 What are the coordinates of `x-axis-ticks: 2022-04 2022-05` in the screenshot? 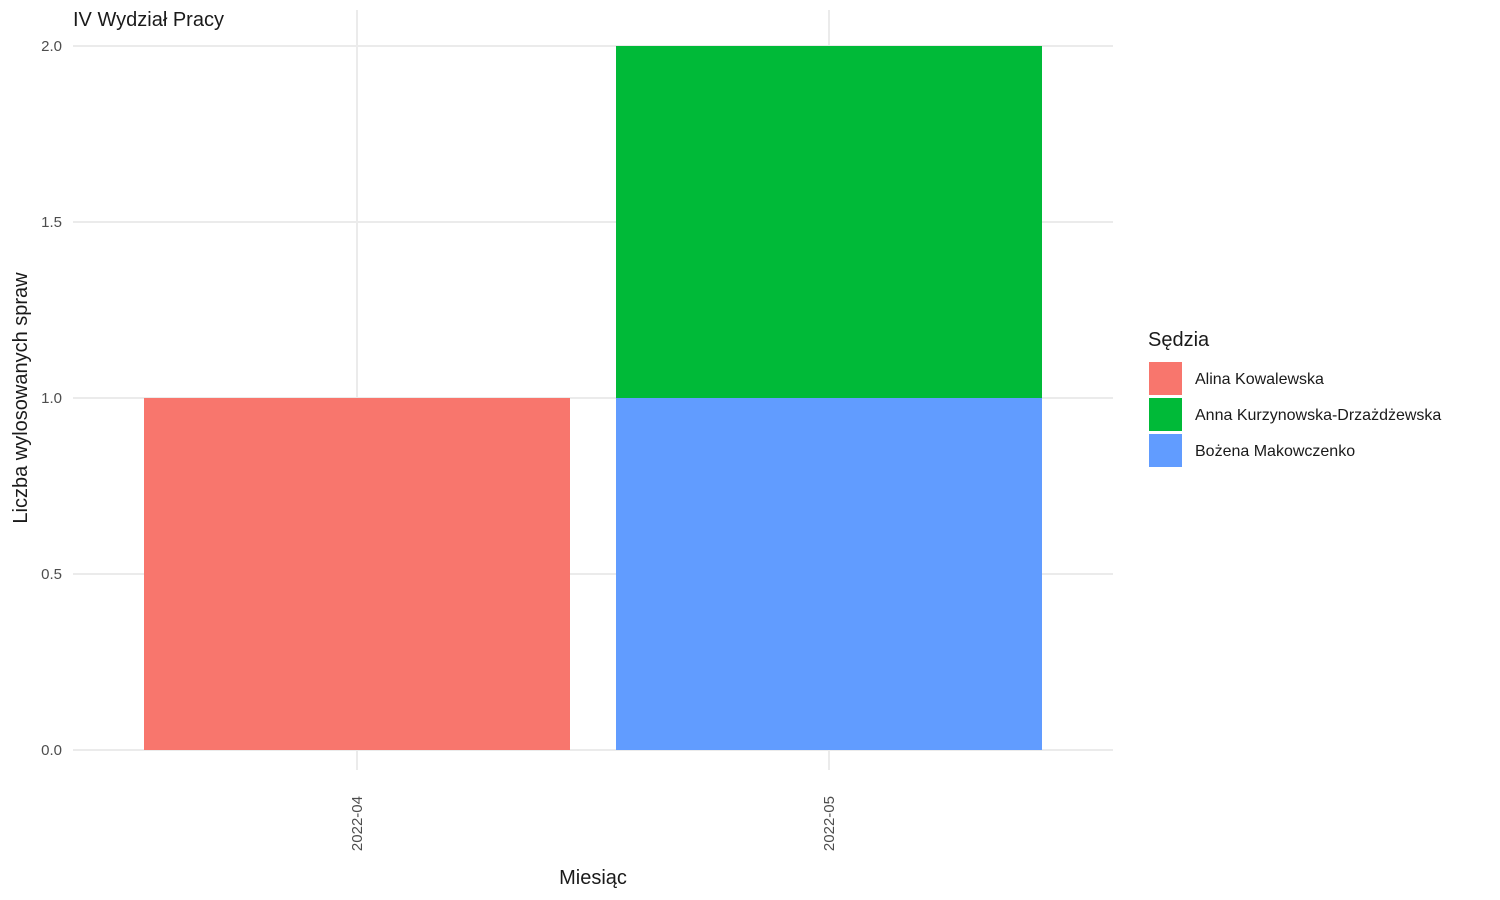 It's located at (593, 823).